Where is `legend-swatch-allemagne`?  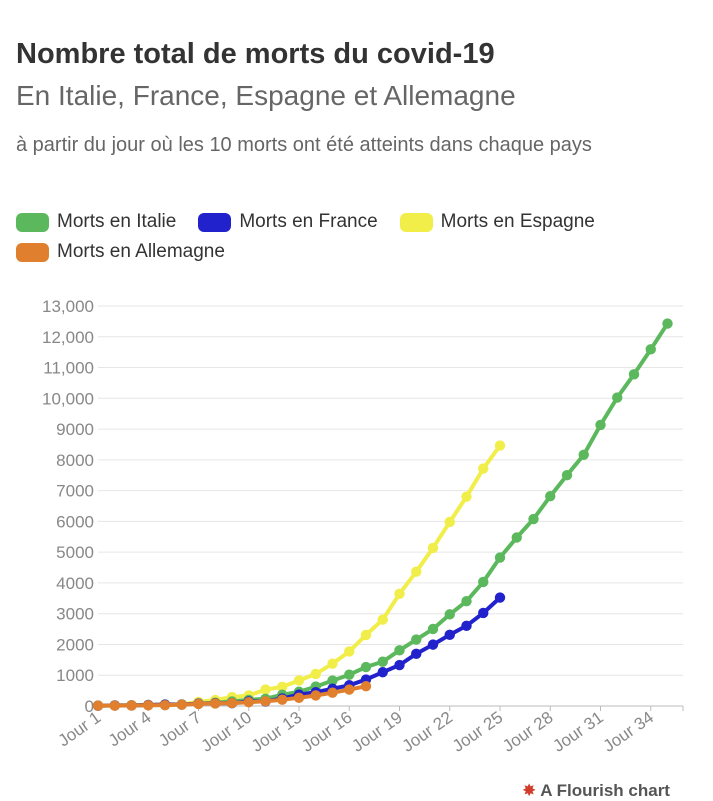
legend-swatch-allemagne is located at coordinates (32, 252).